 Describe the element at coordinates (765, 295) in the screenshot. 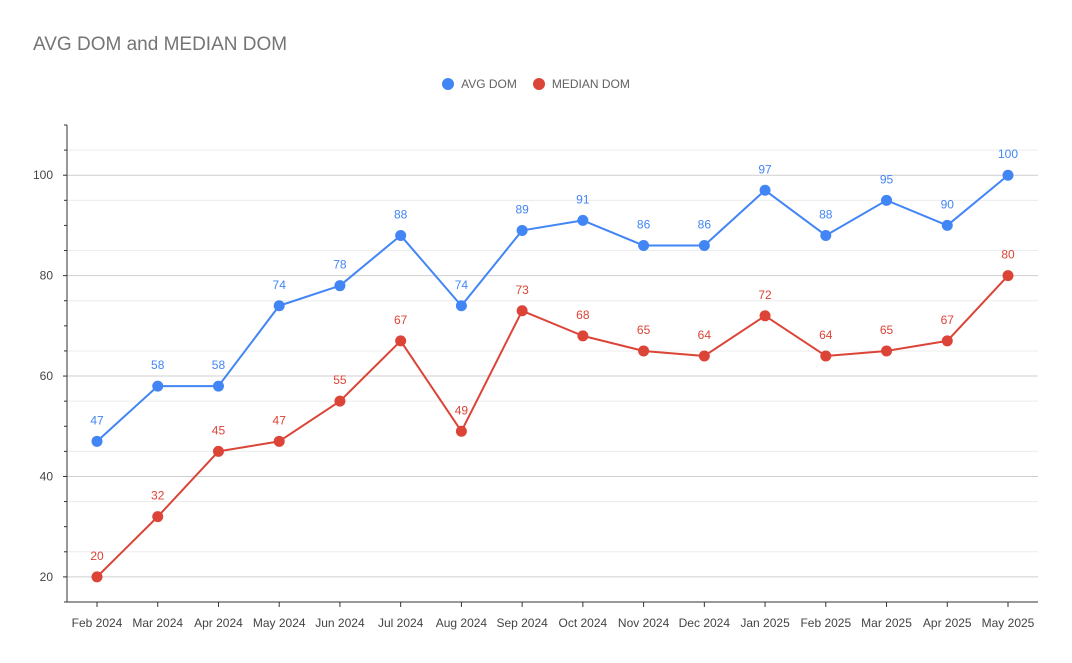

I see `data-label-median-dom: 72` at that location.